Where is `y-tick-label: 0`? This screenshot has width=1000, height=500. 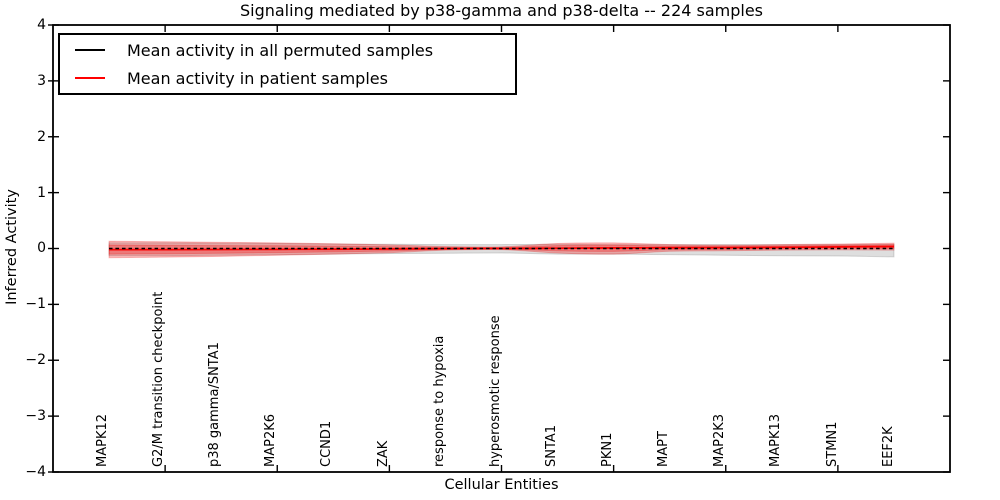
y-tick-label: 0 is located at coordinates (41, 248).